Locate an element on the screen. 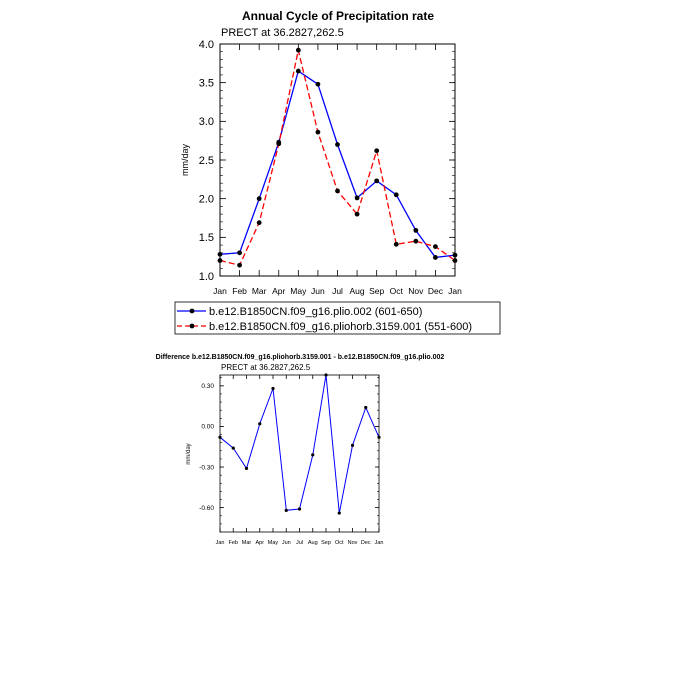 Image resolution: width=675 pixels, height=681 pixels. chart2-x-tick-label: May is located at coordinates (273, 543).